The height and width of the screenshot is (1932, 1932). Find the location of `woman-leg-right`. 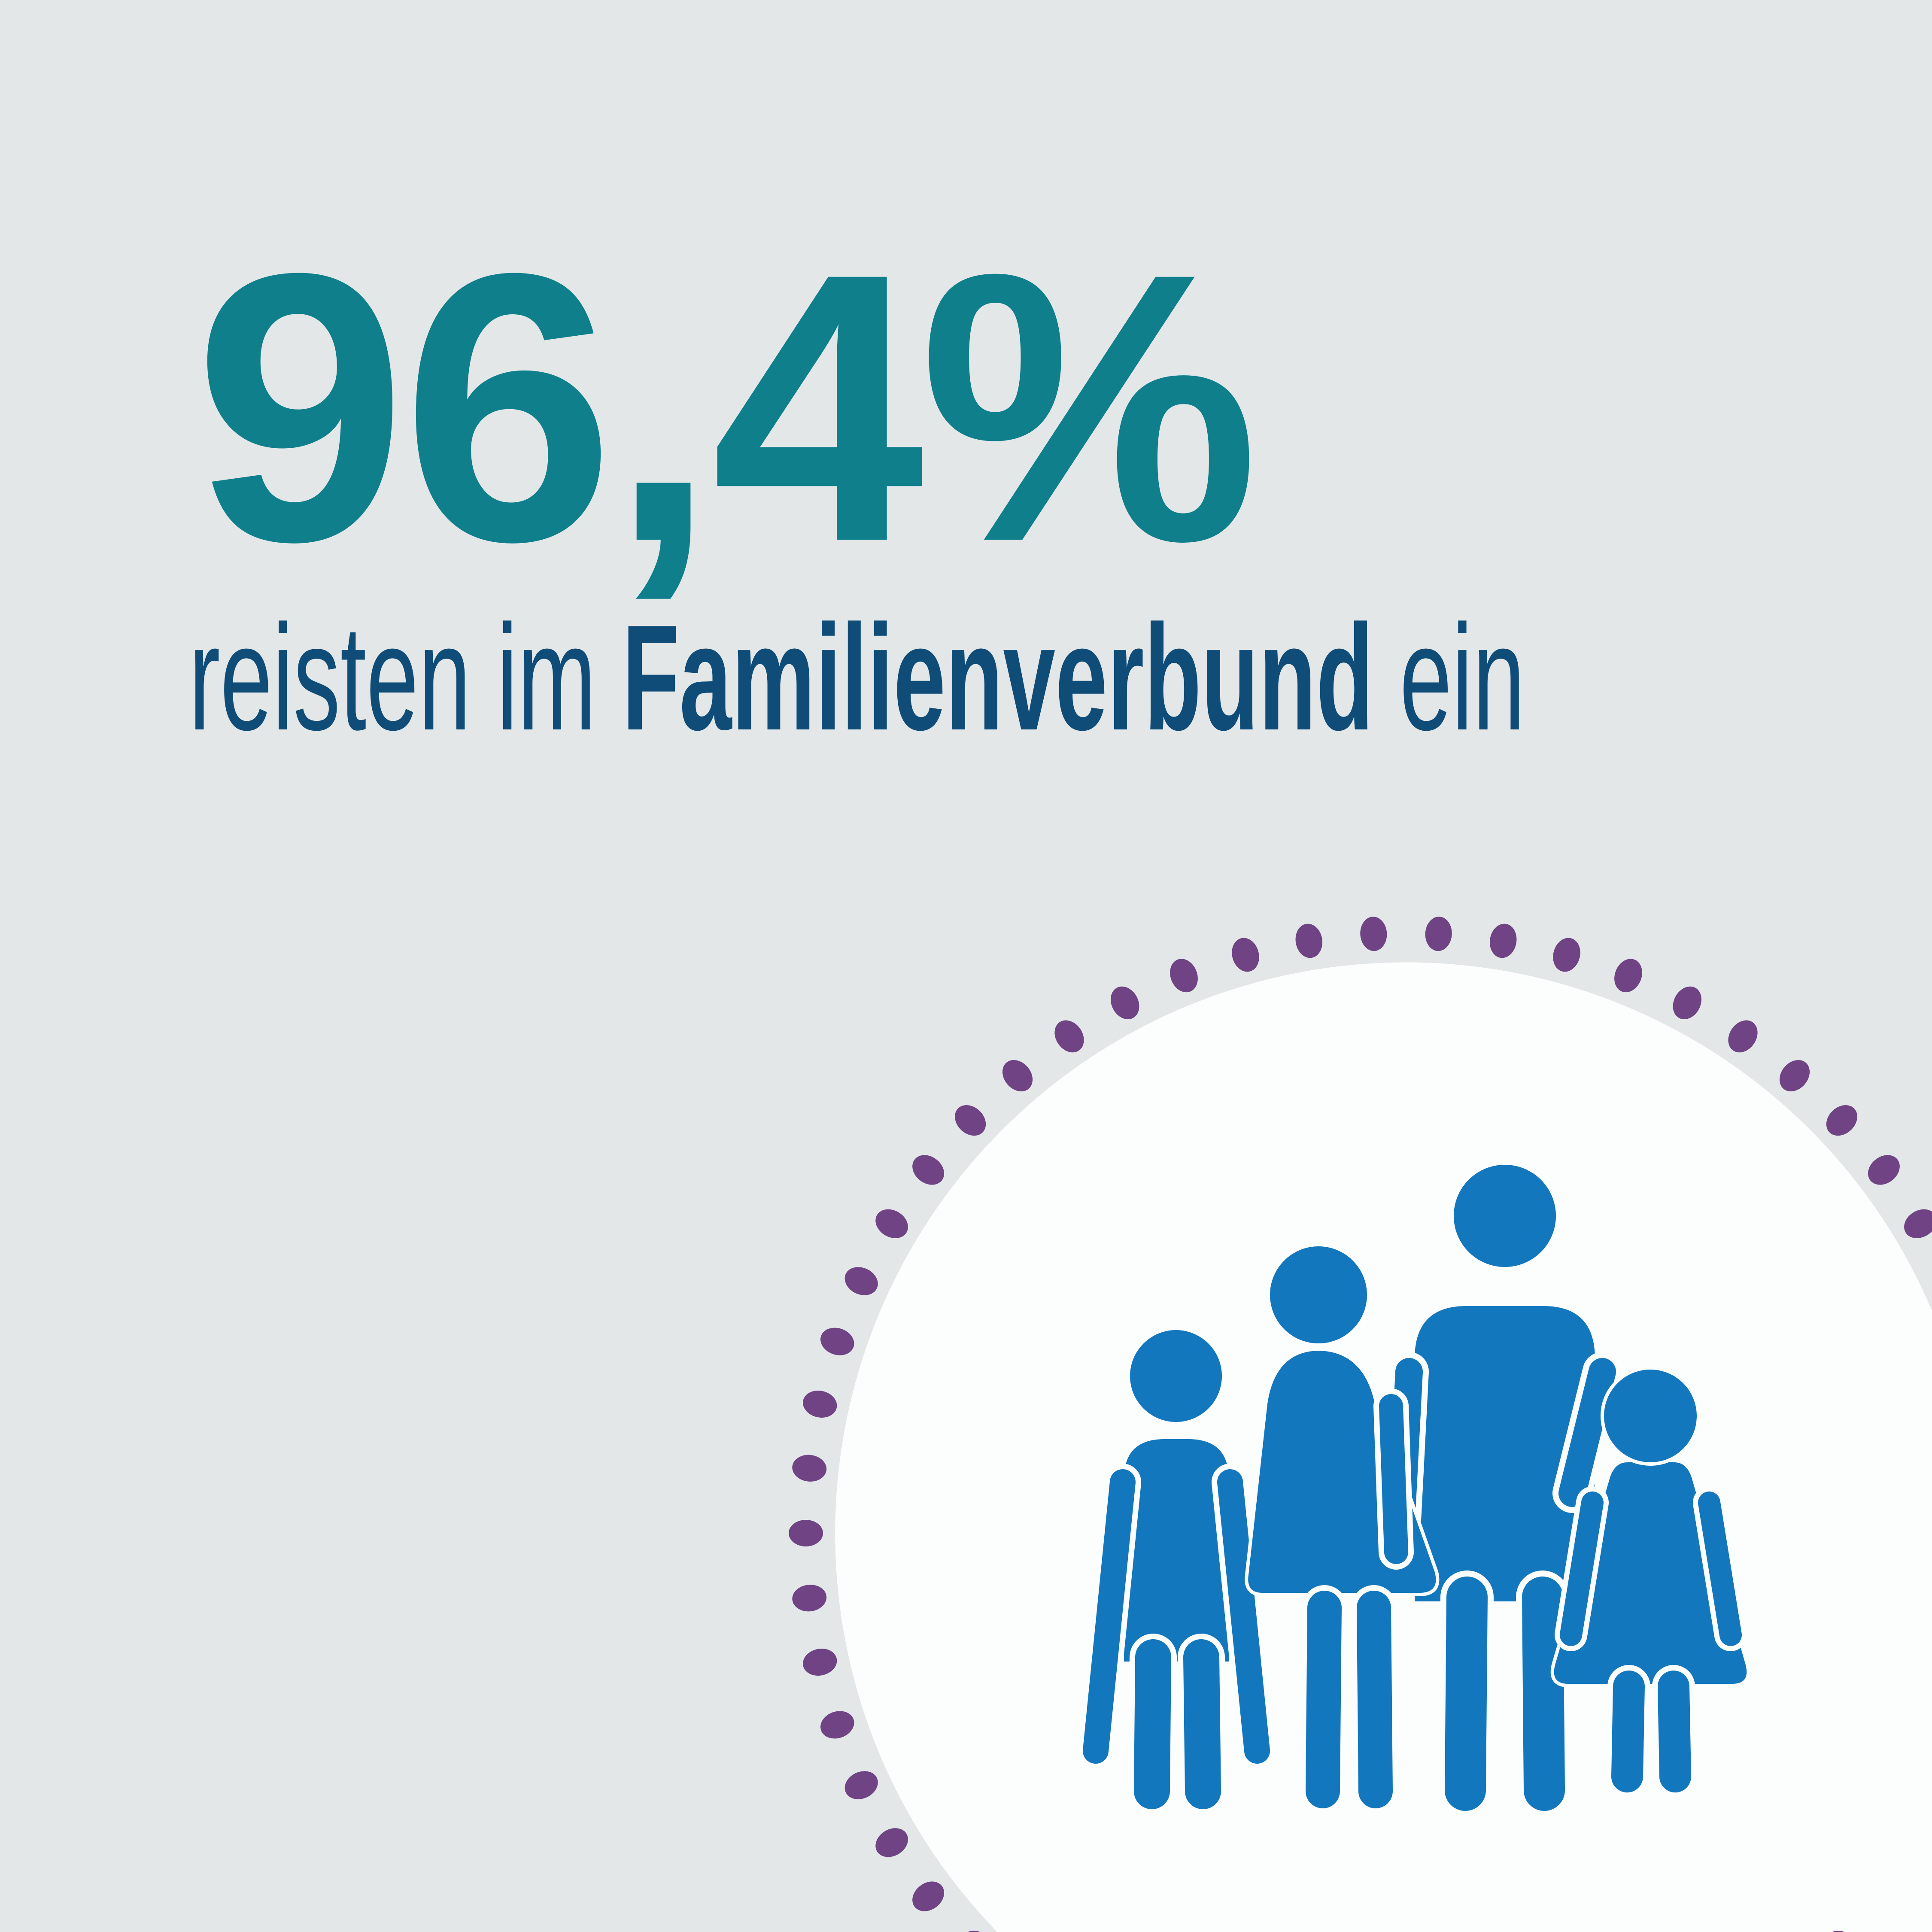

woman-leg-right is located at coordinates (1375, 1700).